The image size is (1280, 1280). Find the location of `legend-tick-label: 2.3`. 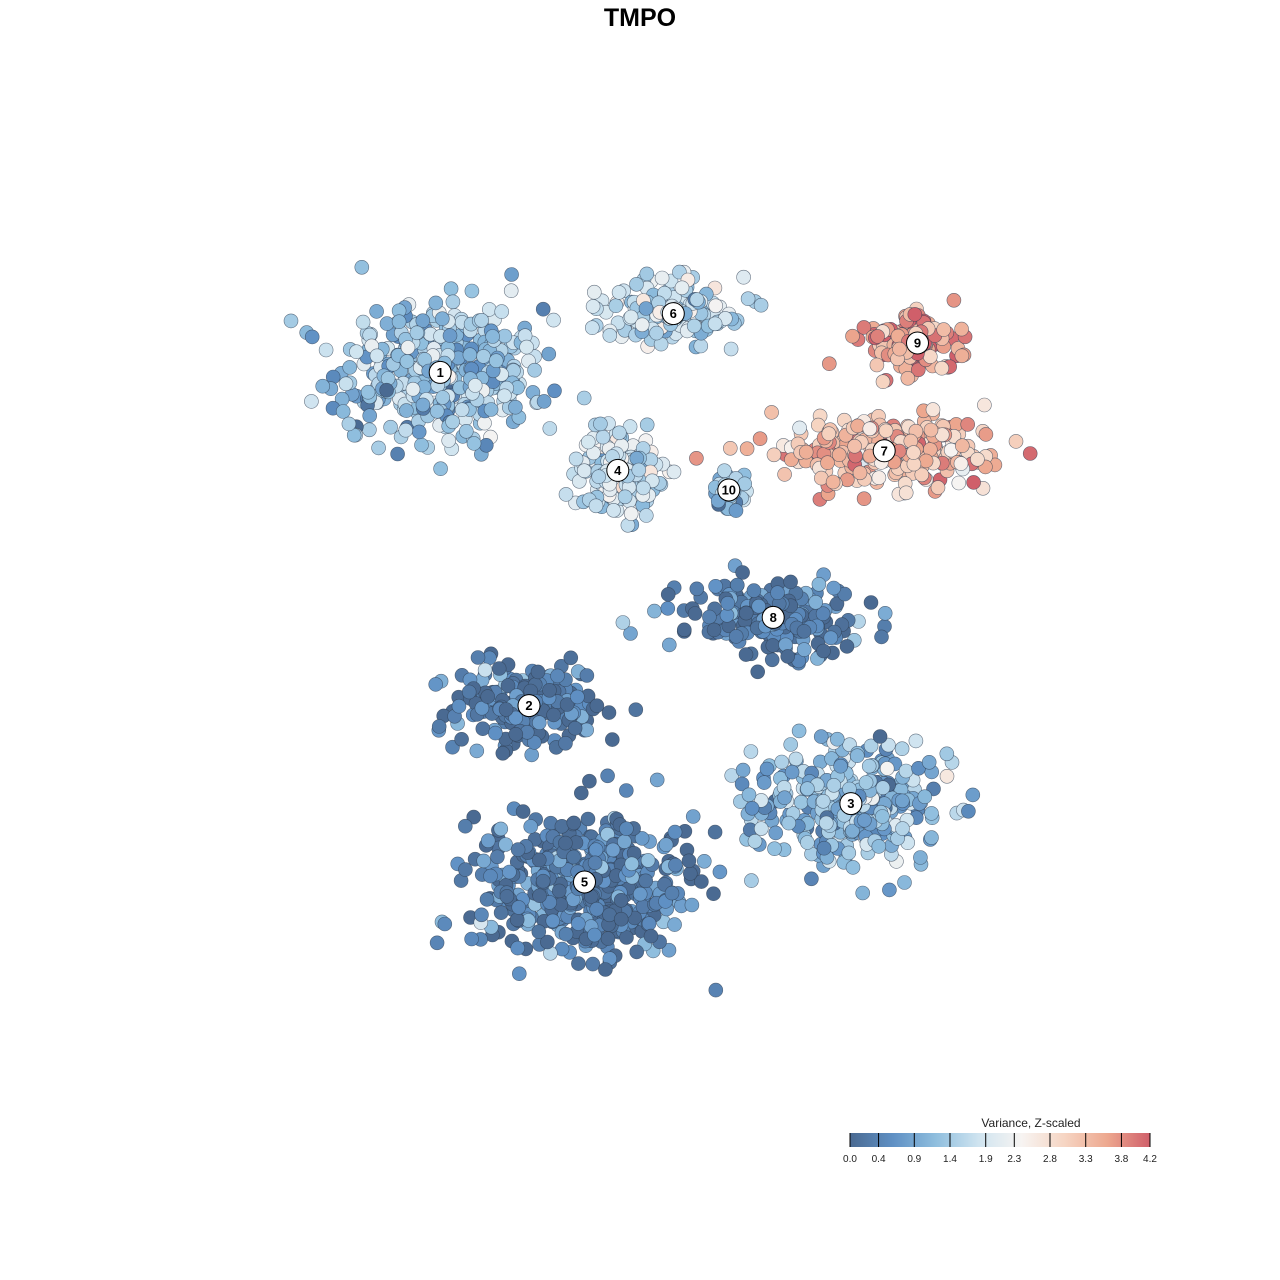

legend-tick-label: 2.3 is located at coordinates (1014, 1159).